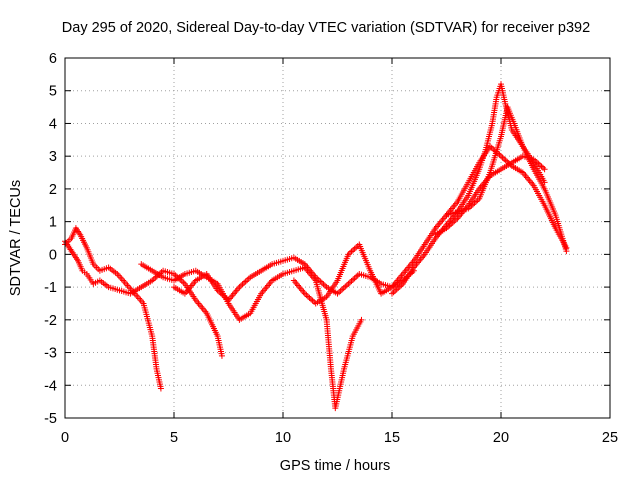 The width and height of the screenshot is (640, 480). What do you see at coordinates (50, 321) in the screenshot?
I see `y-tick-label: -2` at bounding box center [50, 321].